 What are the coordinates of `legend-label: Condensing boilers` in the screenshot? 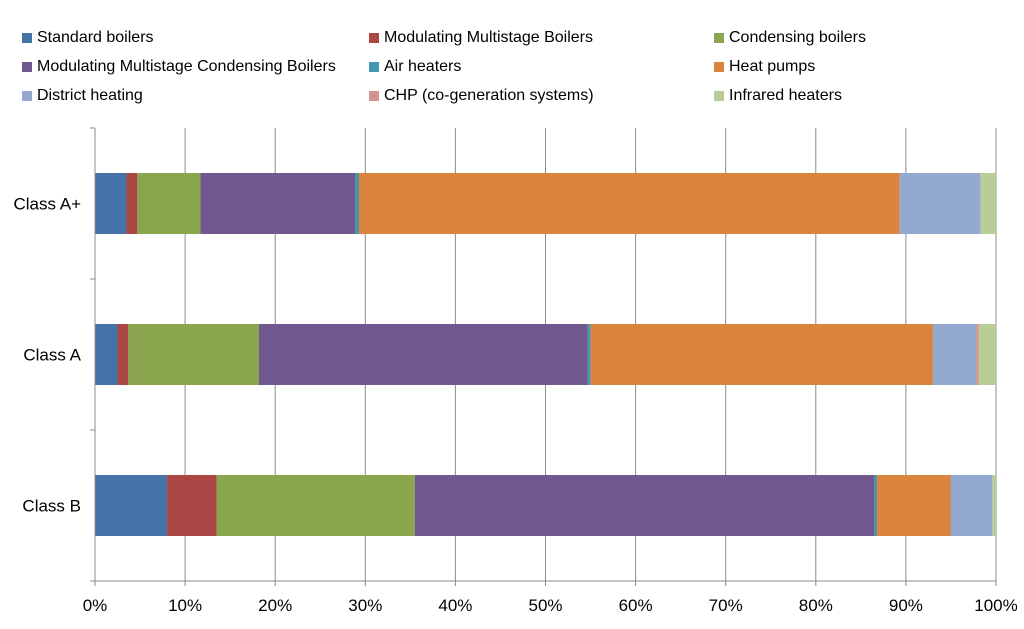 It's located at (797, 37).